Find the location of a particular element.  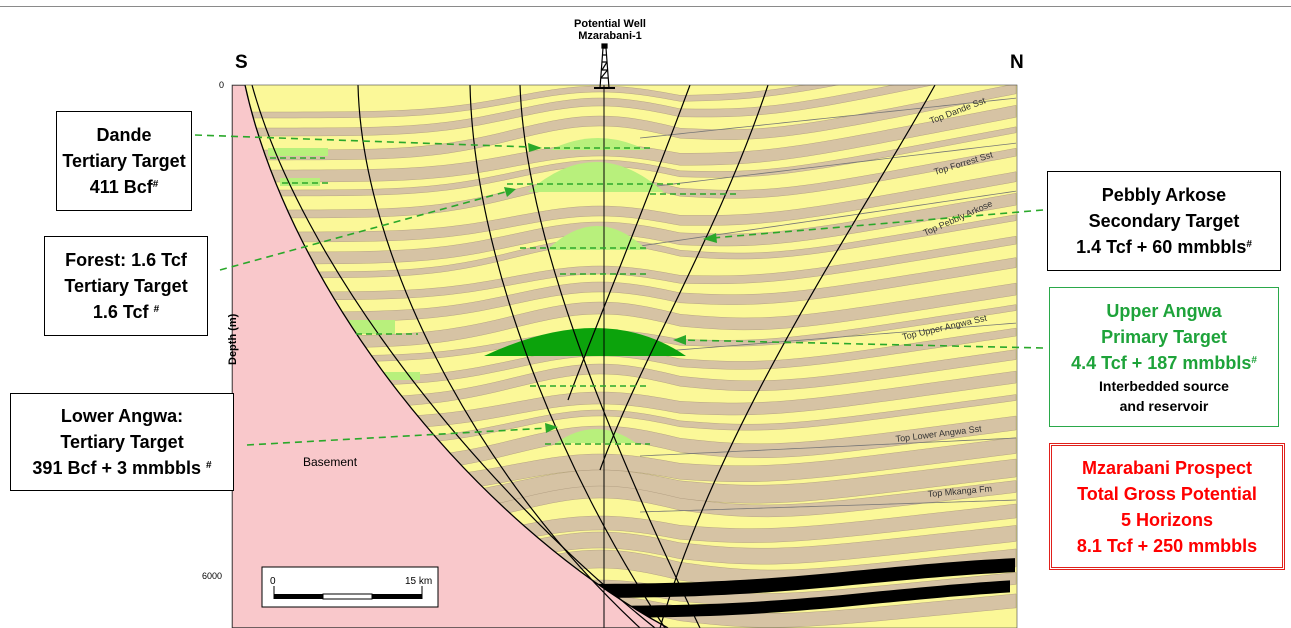

upper-angwa-volume: 4.4 Tcf + 187 mmbbls# is located at coordinates (1164, 363).